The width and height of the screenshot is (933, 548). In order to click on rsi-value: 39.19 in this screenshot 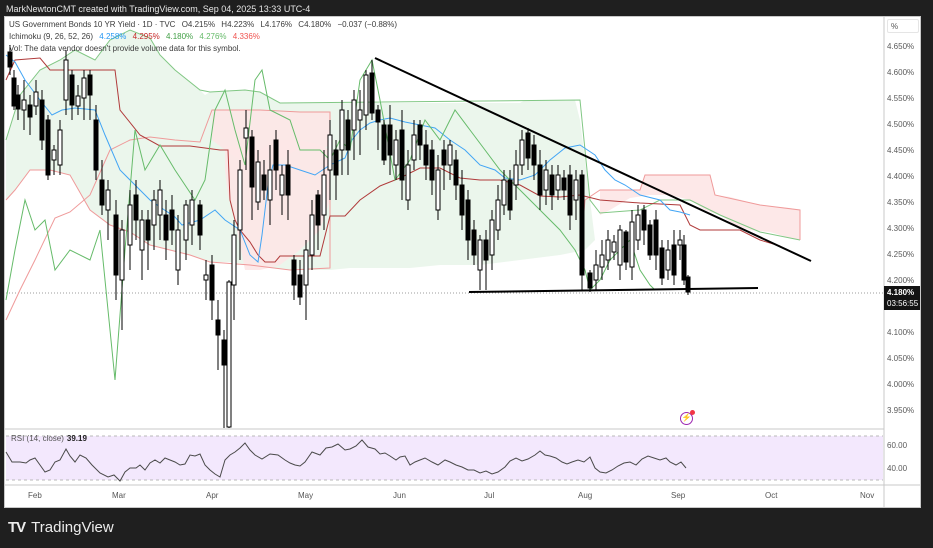, I will do `click(76, 438)`.